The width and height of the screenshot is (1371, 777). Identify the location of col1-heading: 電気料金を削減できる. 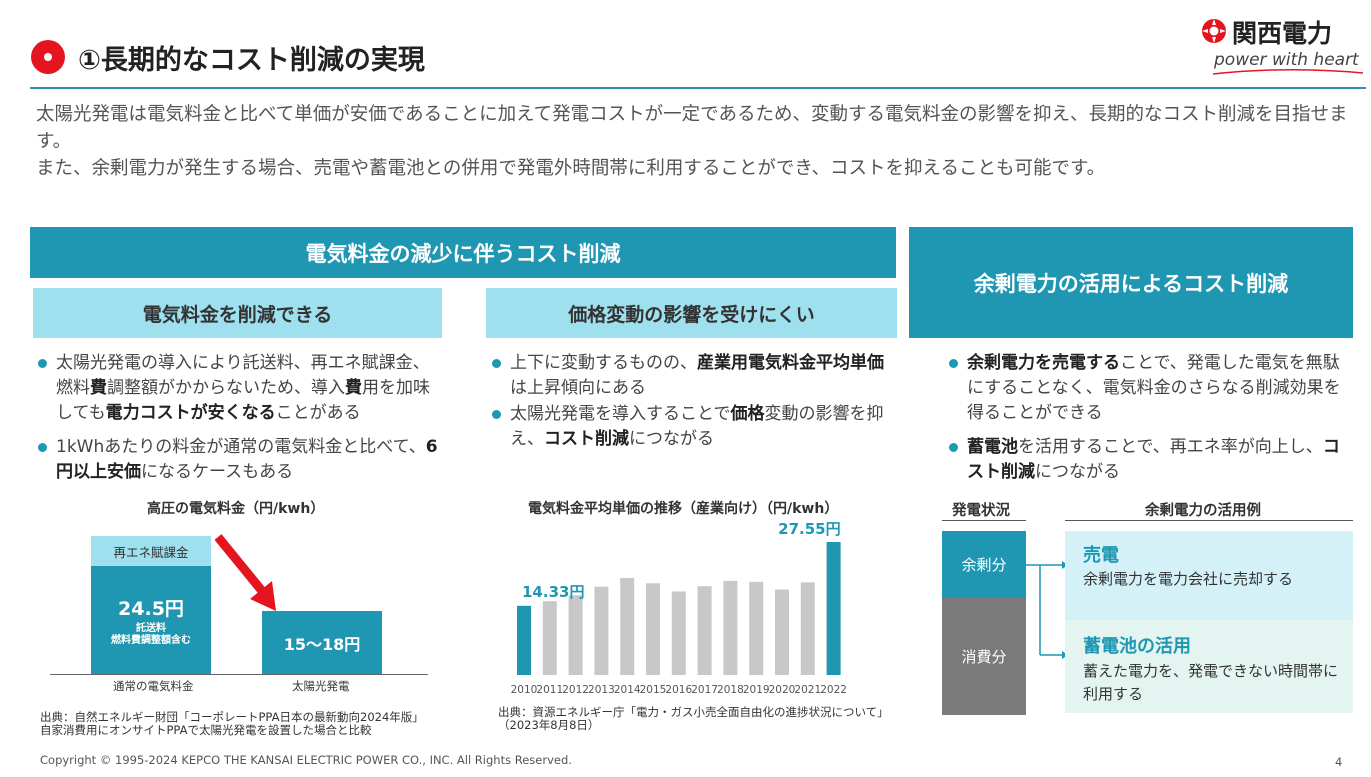
(237, 313).